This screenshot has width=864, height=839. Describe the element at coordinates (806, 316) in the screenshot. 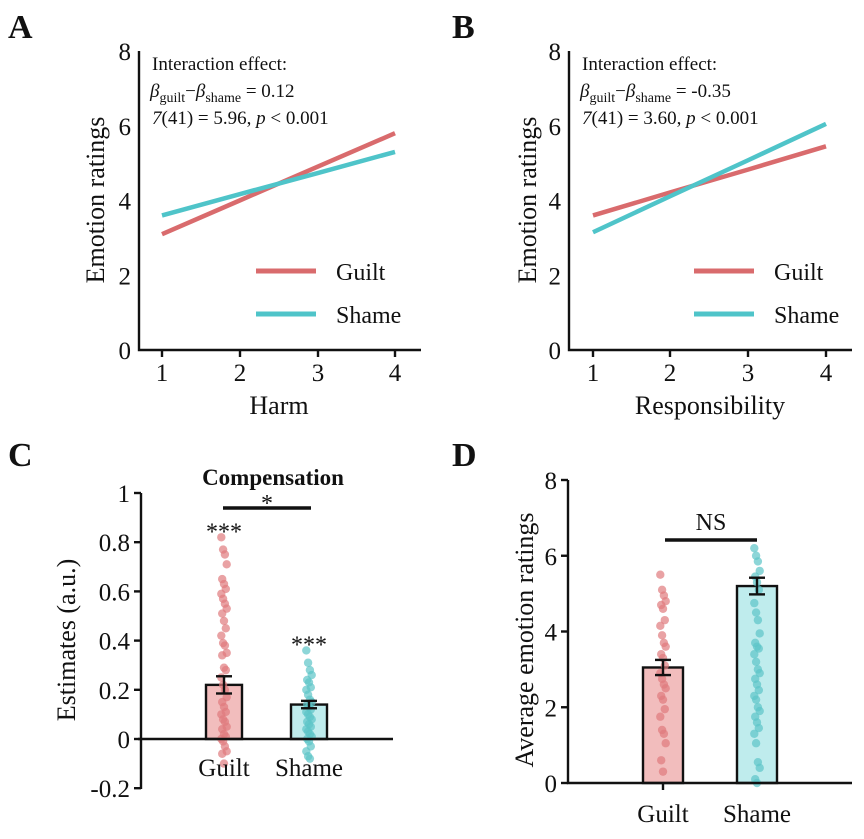

I see `legend-label-shame: Shame` at that location.